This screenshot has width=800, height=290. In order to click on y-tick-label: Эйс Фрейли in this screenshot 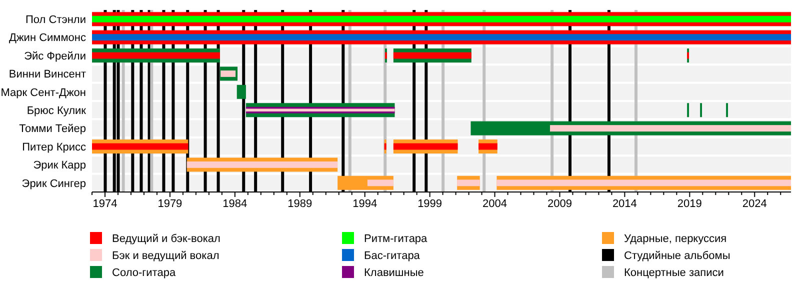, I will do `click(55, 56)`.